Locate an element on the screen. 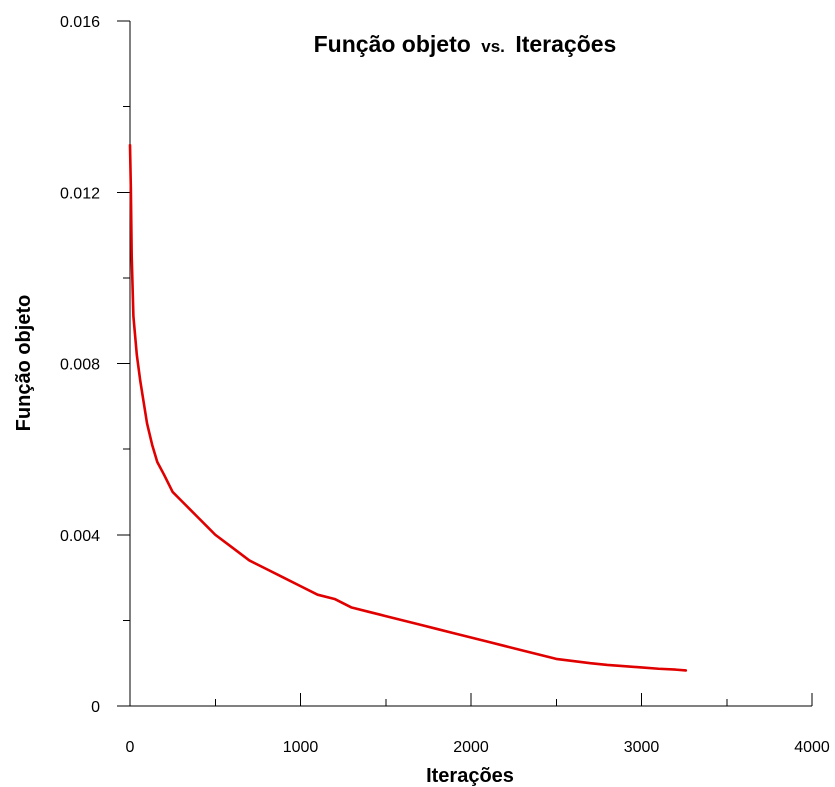  y-tick-label: 0.008 is located at coordinates (80, 365).